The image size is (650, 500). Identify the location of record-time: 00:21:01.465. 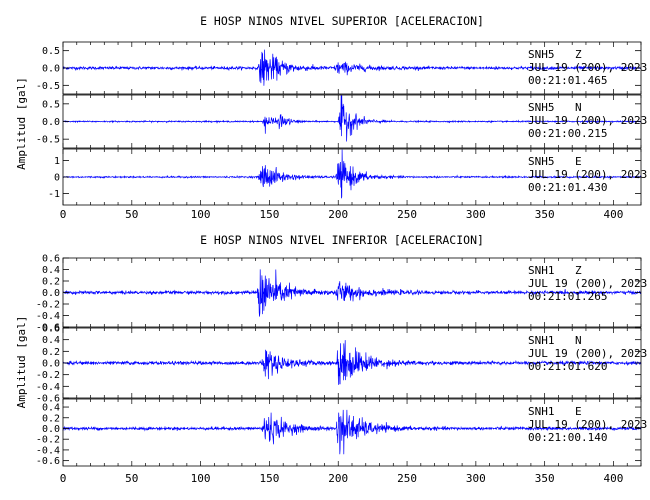
(567, 80).